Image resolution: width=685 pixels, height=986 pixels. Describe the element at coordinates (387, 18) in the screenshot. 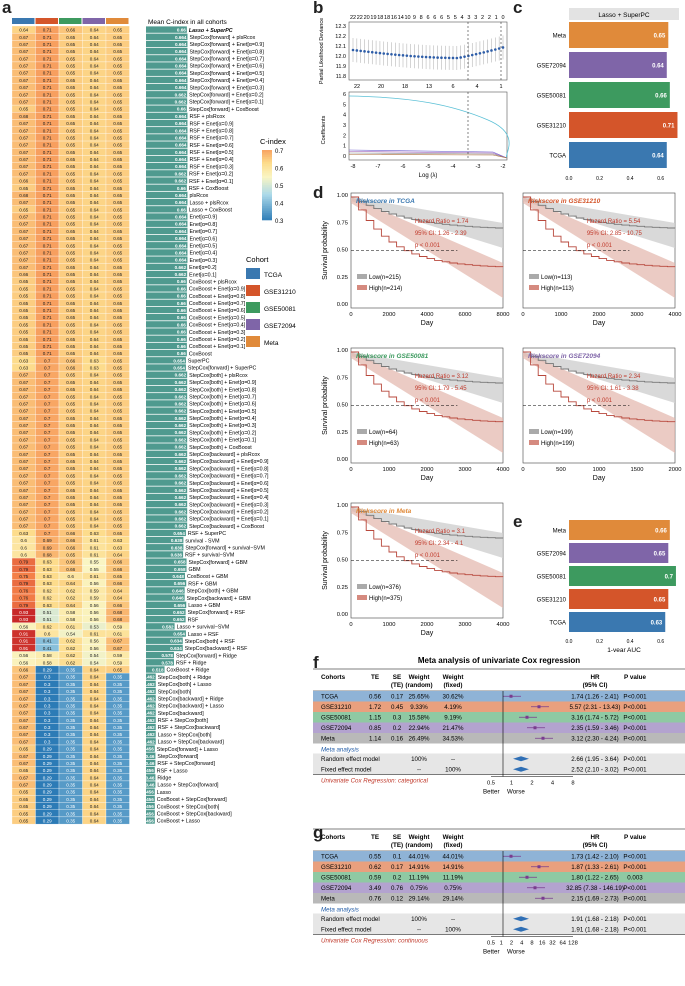

I see `lasso-cv-top-count: 18` at that location.